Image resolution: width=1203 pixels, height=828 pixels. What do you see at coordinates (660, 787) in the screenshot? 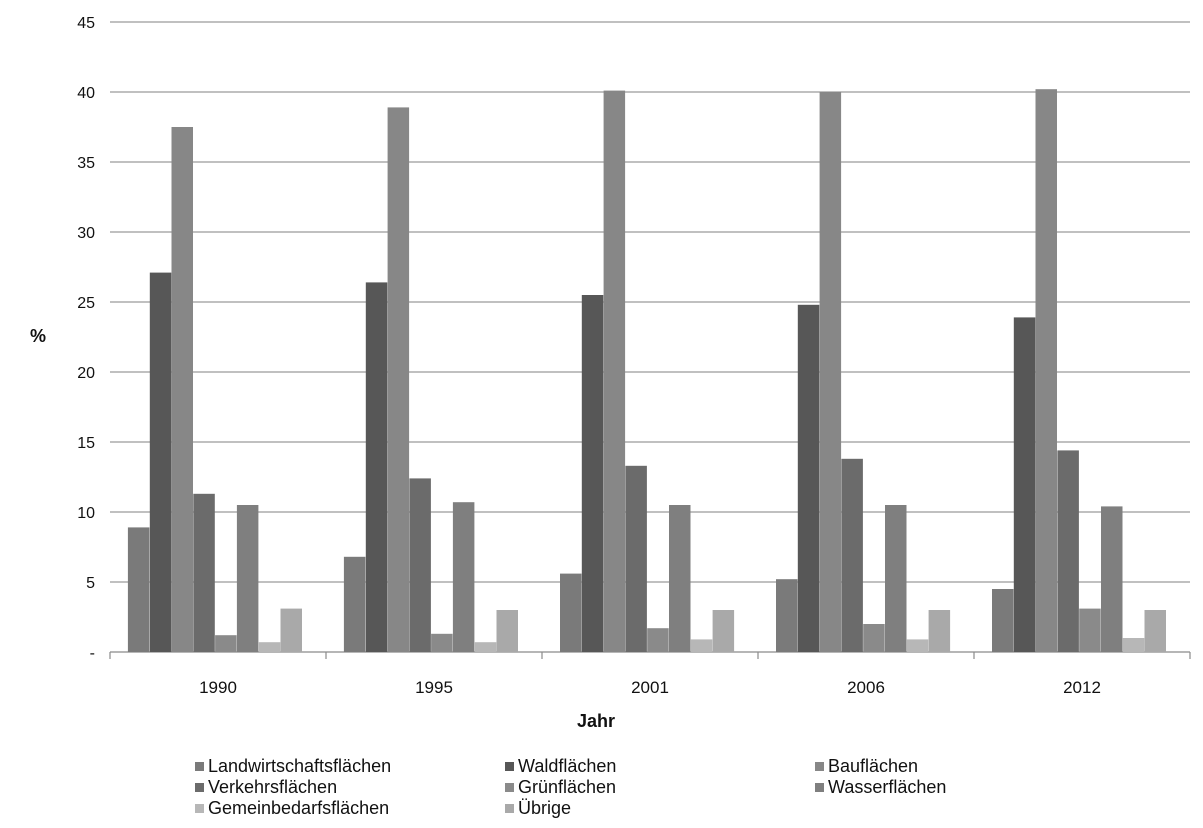
I see `legend-item: Grünflächen` at bounding box center [660, 787].